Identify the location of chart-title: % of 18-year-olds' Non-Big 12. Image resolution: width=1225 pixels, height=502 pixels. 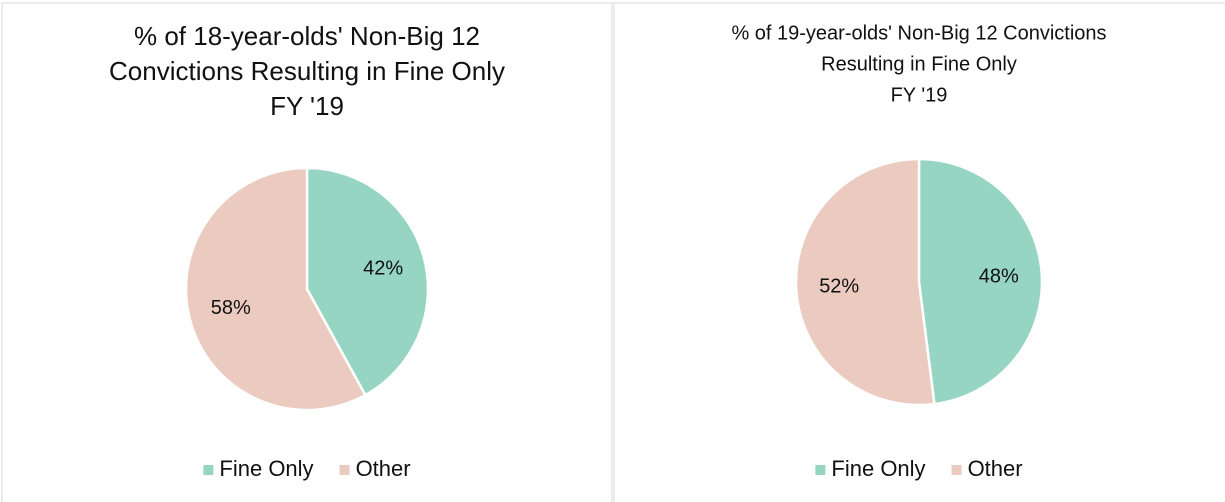
(307, 36).